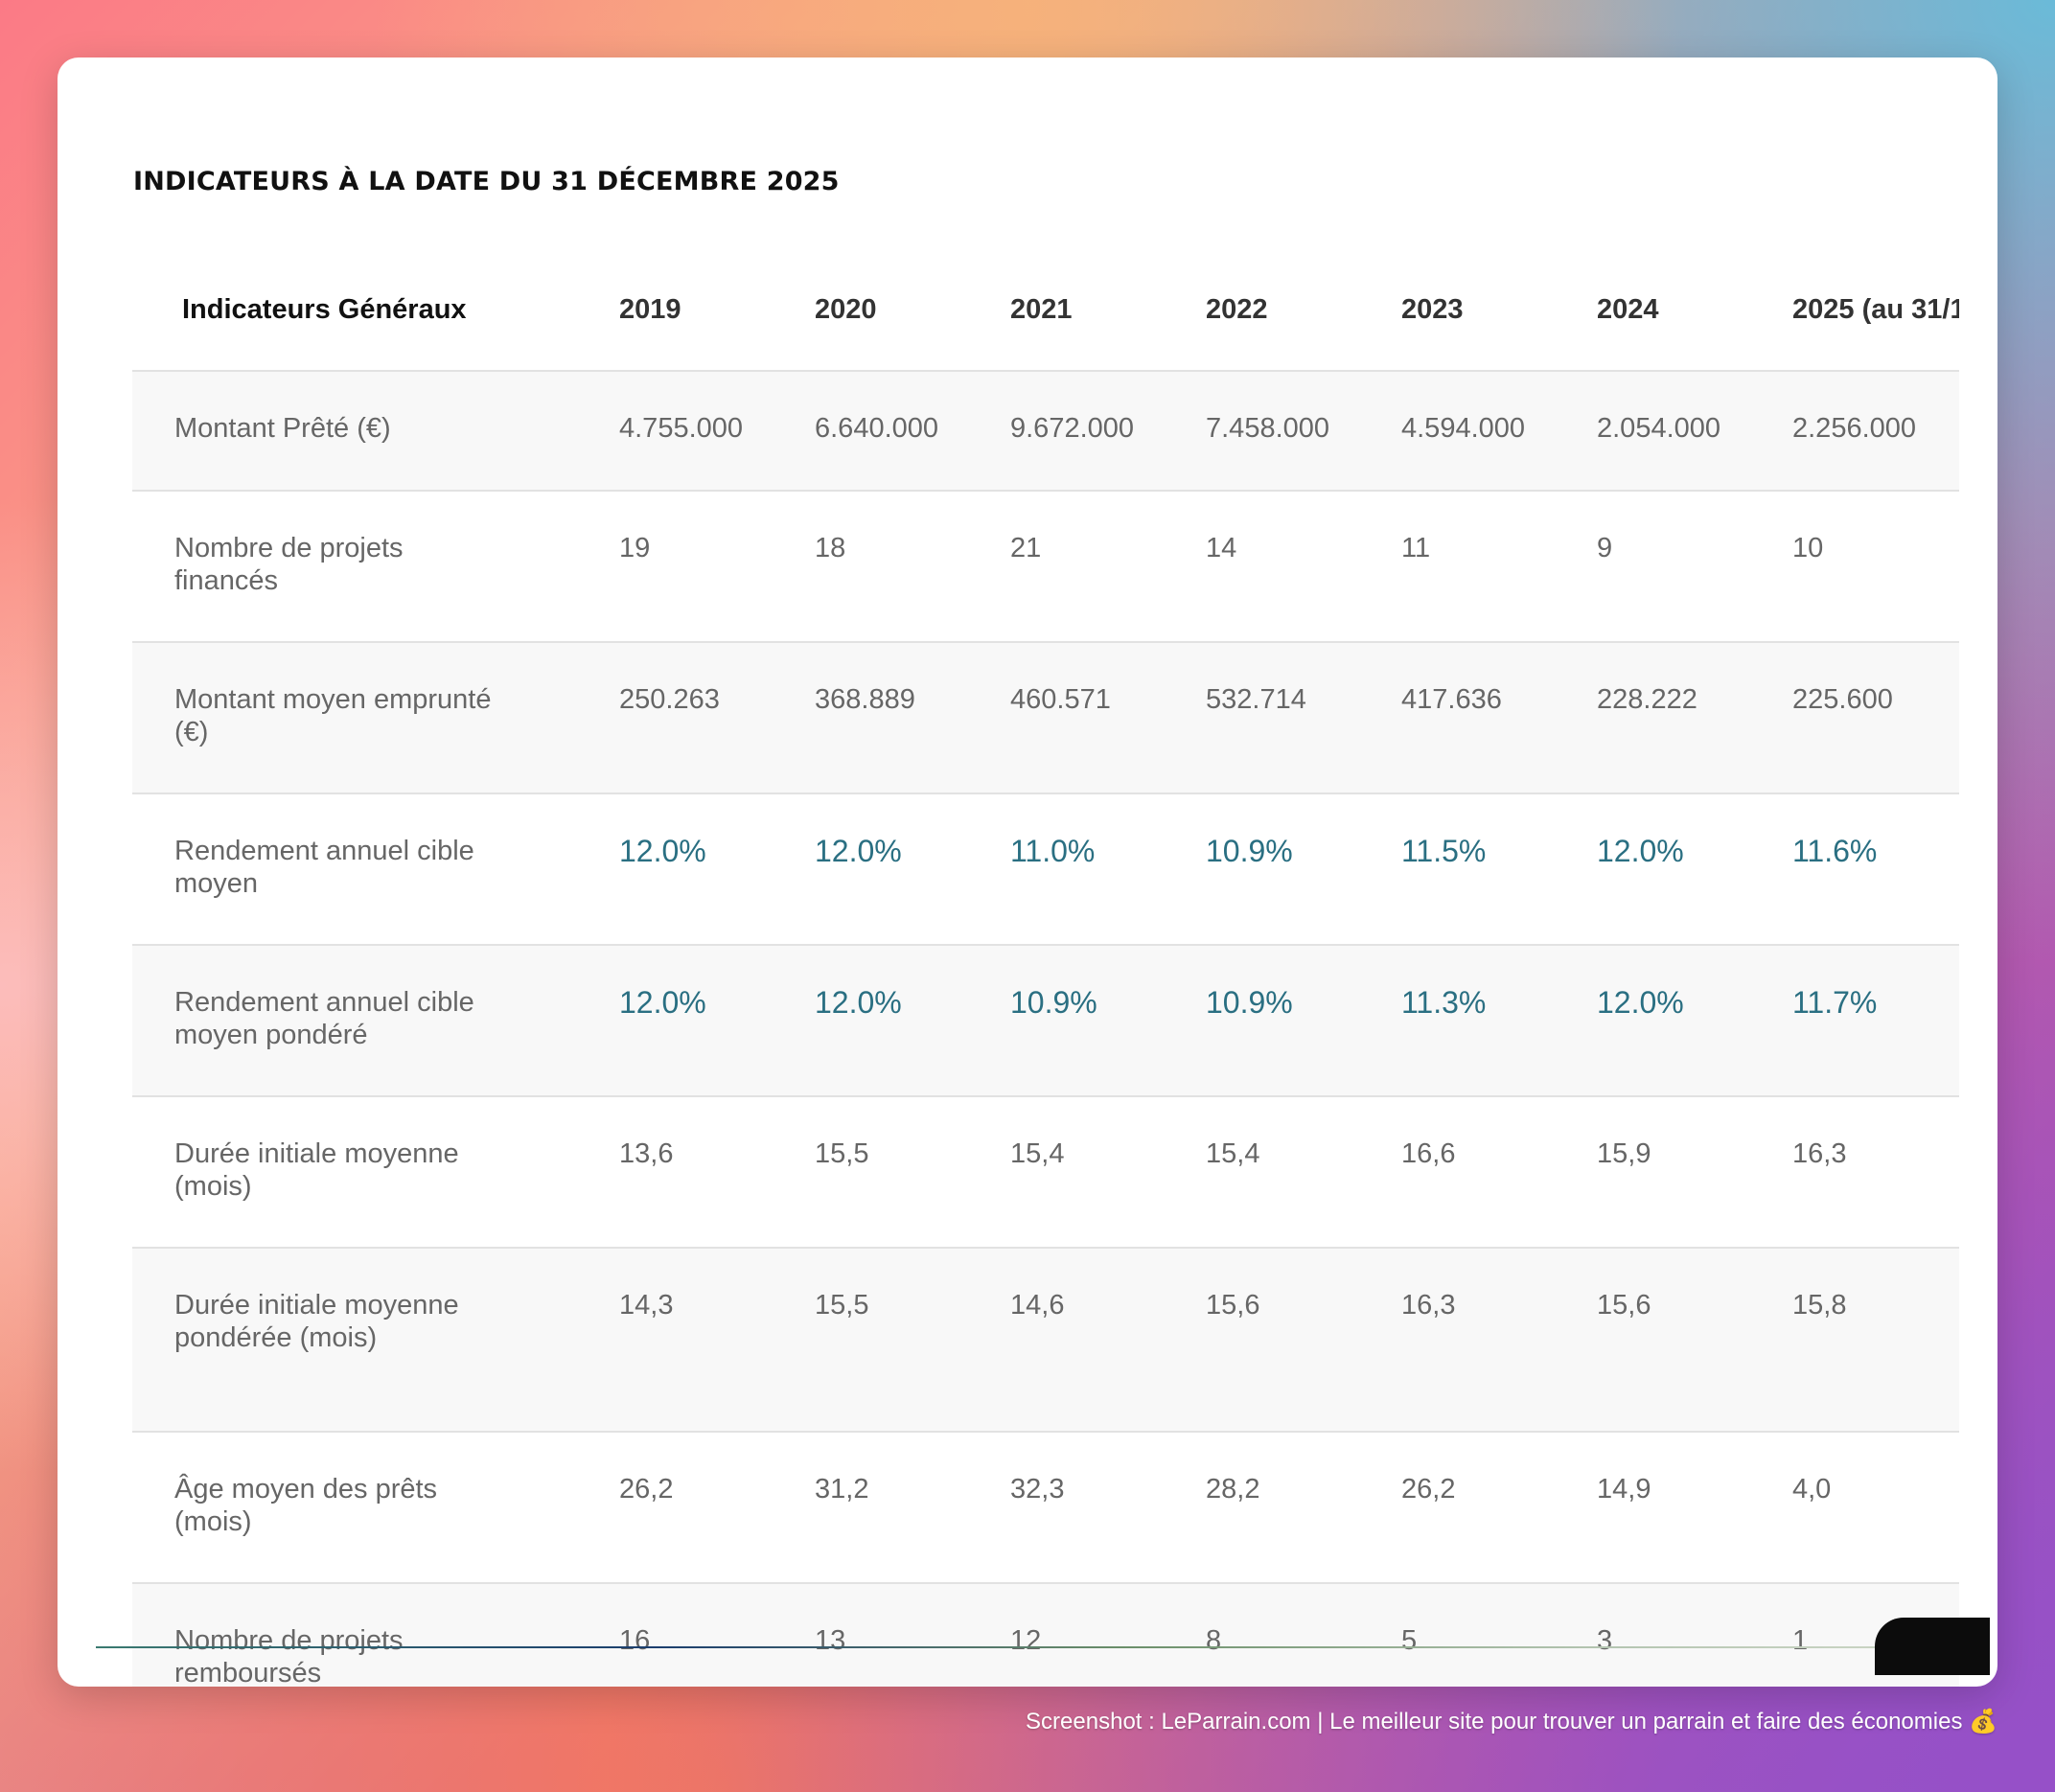 The image size is (2055, 1792). I want to click on cell-value: 14, so click(1303, 567).